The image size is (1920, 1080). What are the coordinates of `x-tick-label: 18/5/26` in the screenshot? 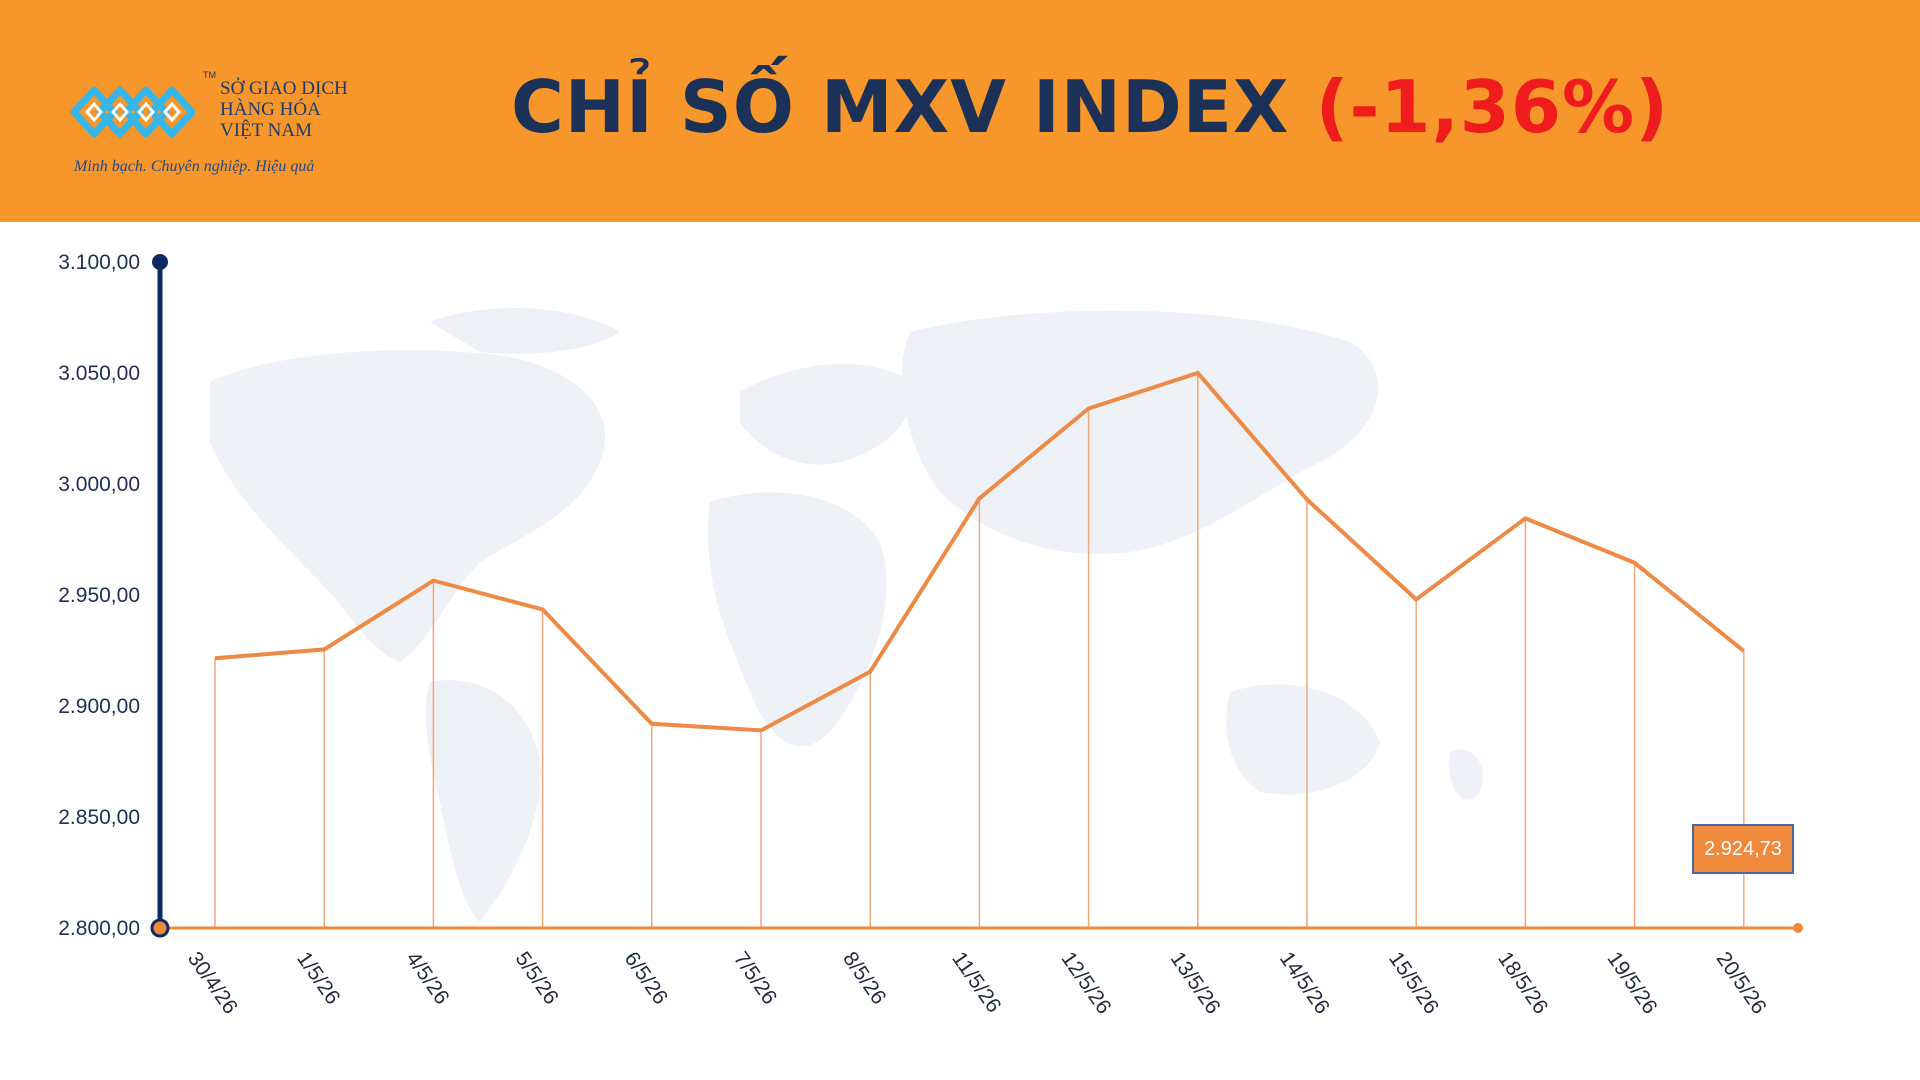 It's located at (1522, 983).